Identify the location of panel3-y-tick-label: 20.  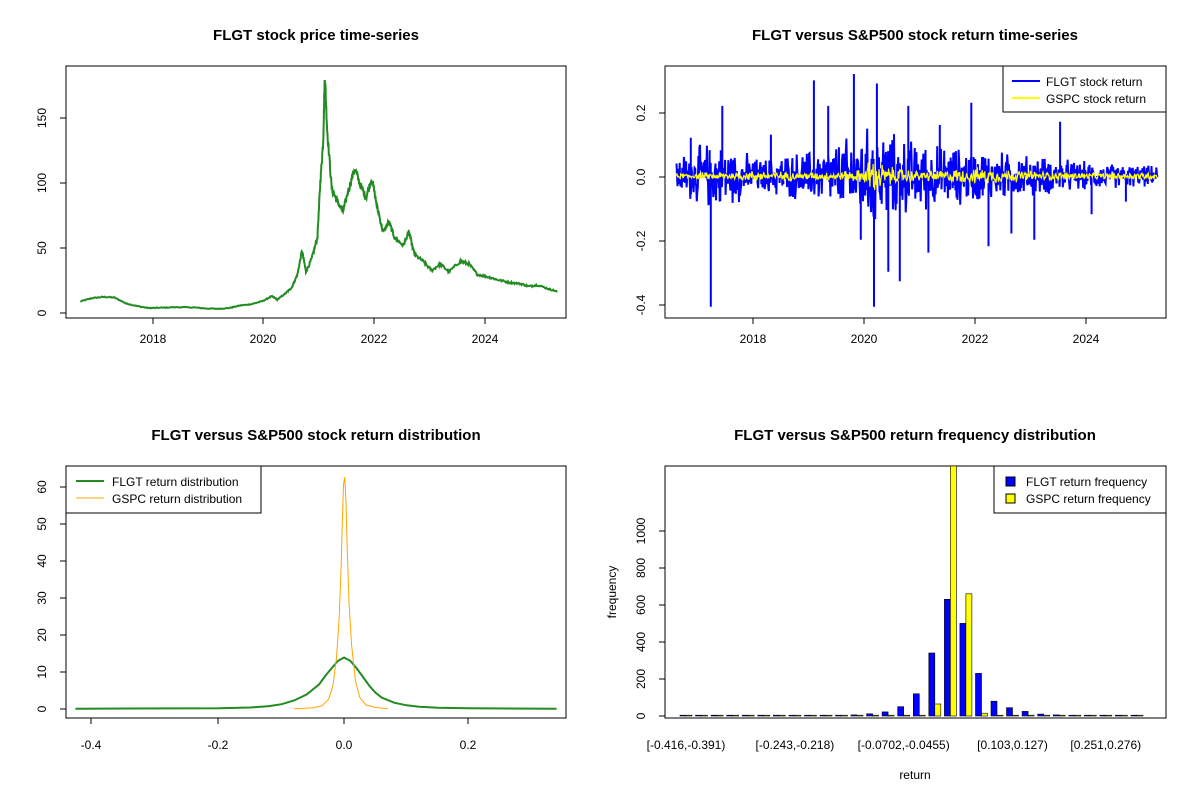
(42, 635).